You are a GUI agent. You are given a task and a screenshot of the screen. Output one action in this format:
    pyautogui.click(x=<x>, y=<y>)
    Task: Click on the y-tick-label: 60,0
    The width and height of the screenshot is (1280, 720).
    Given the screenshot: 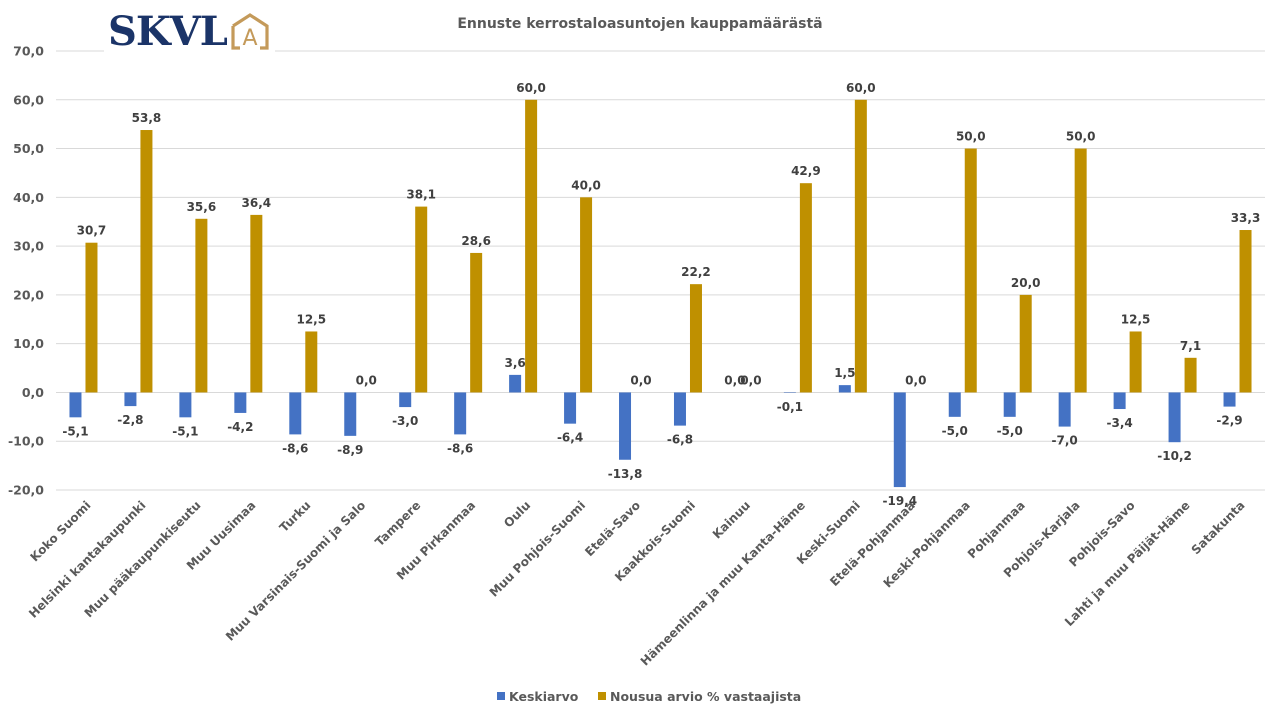 What is the action you would take?
    pyautogui.click(x=28, y=99)
    